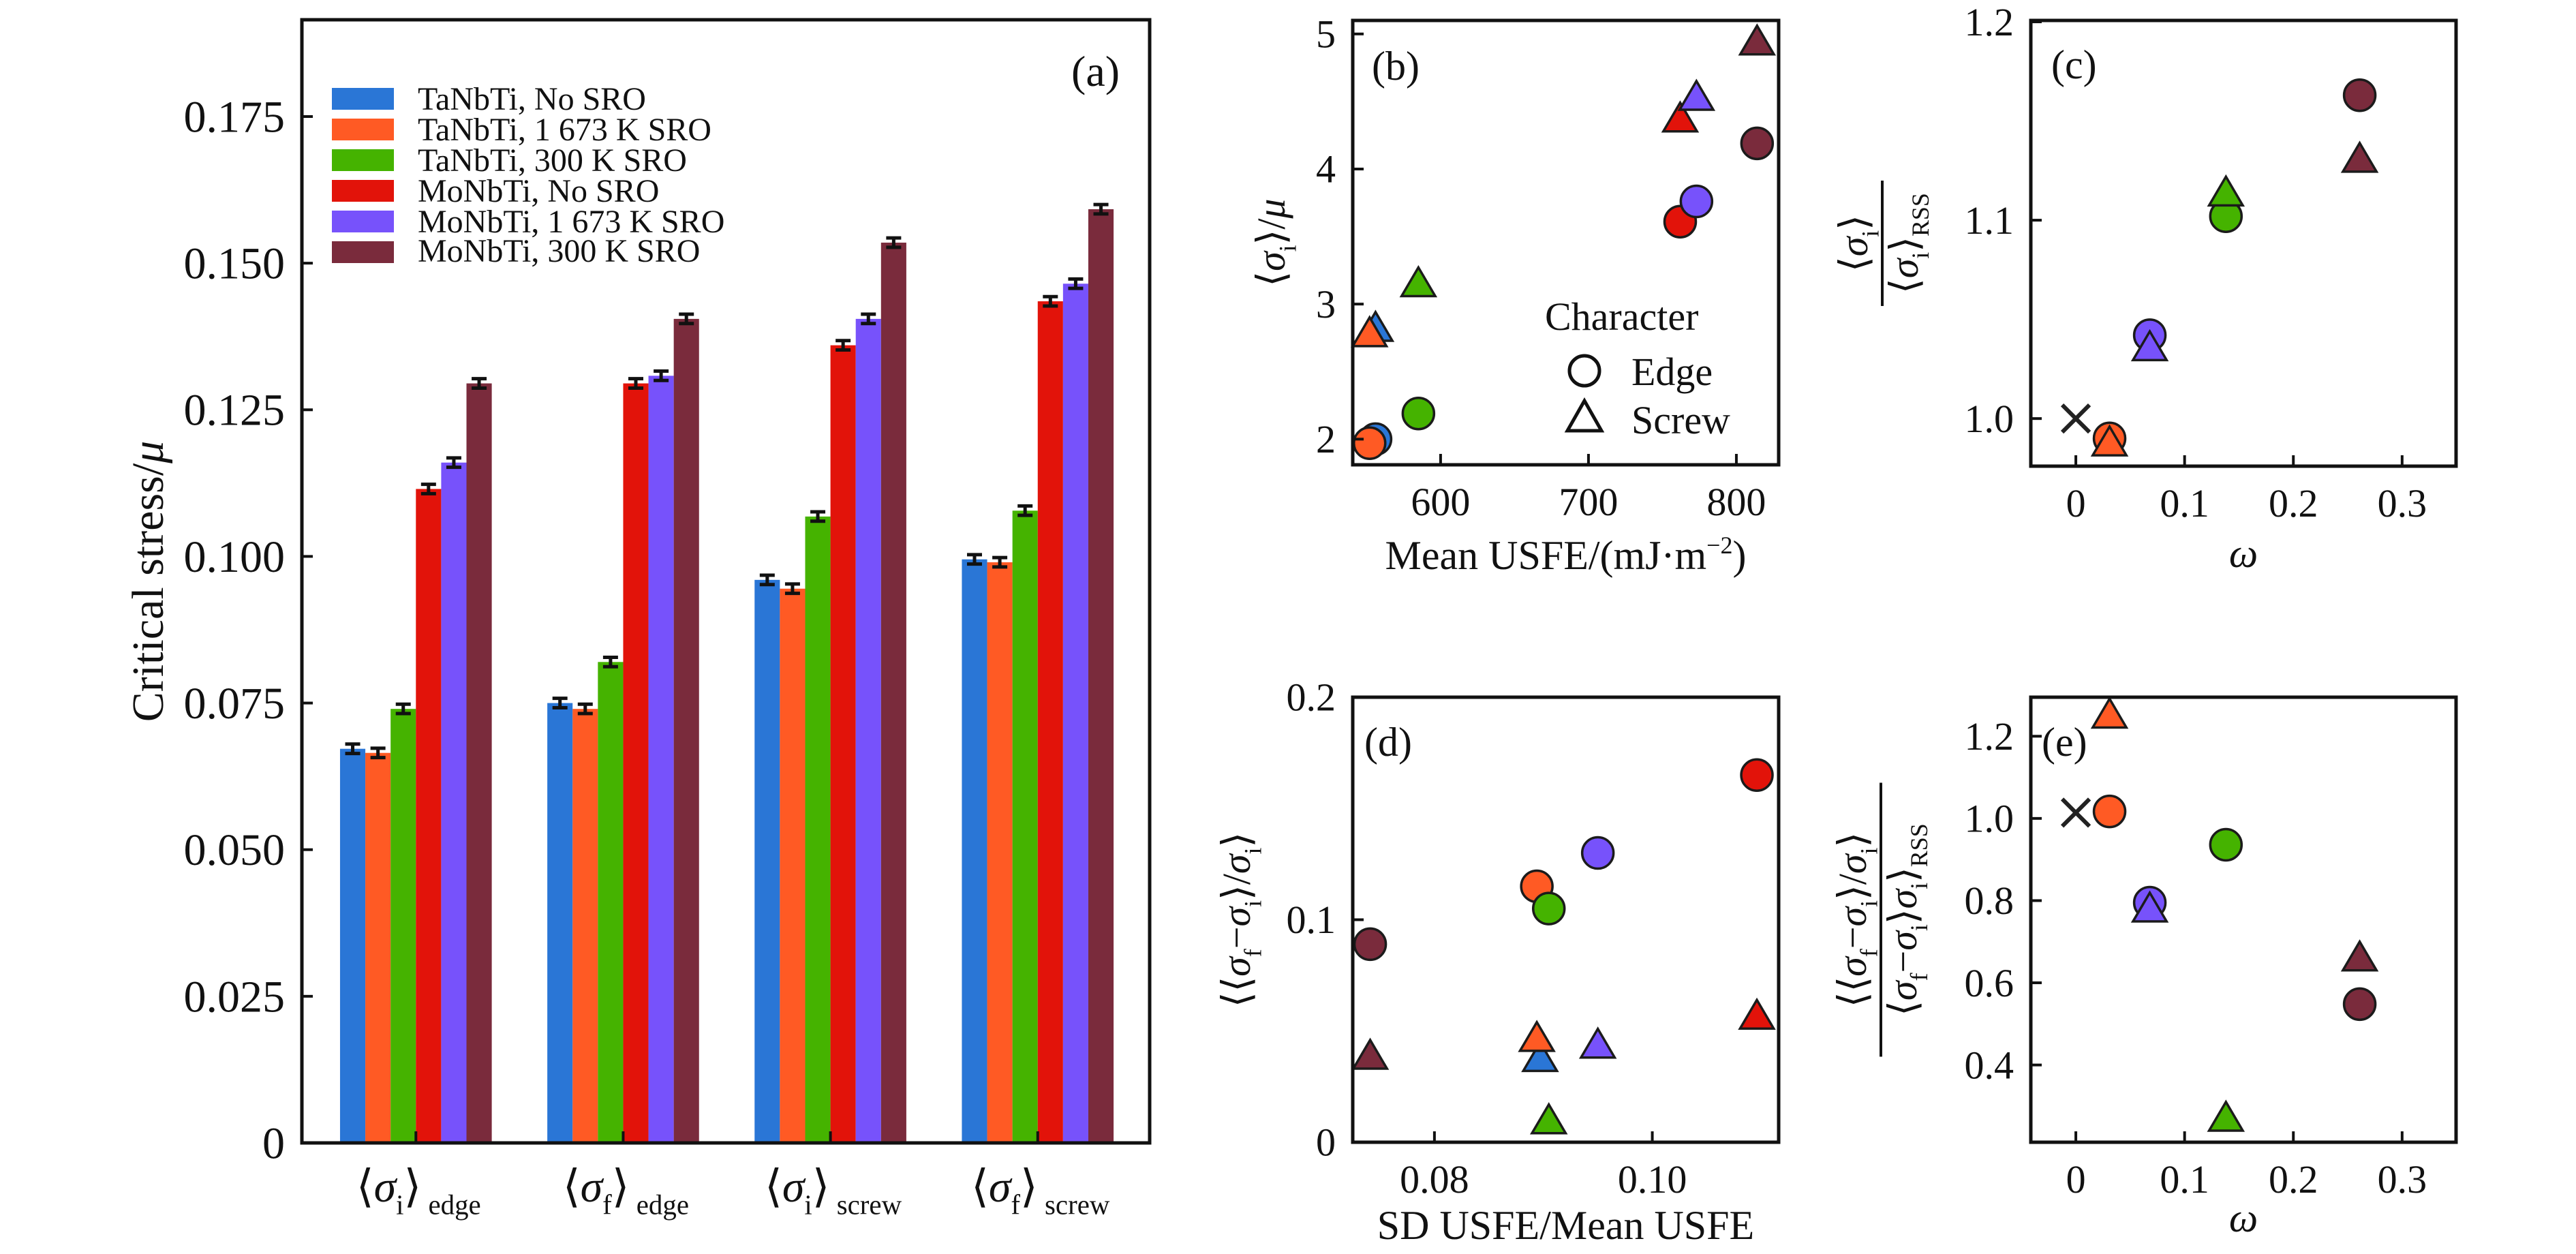 The image size is (2576, 1254). I want to click on y-tick-label: 0.1, so click(1311, 920).